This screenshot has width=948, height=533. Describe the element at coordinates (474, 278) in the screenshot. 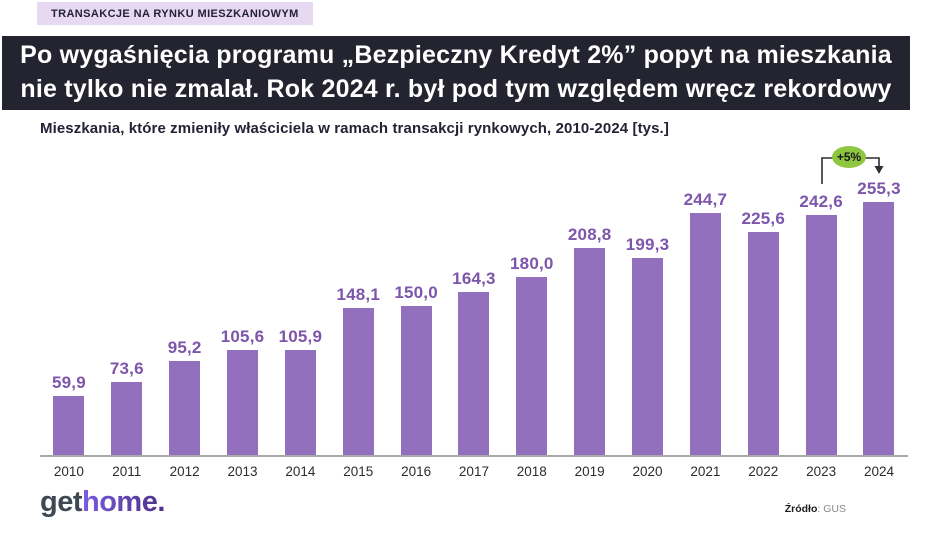

I see `bar-value-label: 164,3` at that location.